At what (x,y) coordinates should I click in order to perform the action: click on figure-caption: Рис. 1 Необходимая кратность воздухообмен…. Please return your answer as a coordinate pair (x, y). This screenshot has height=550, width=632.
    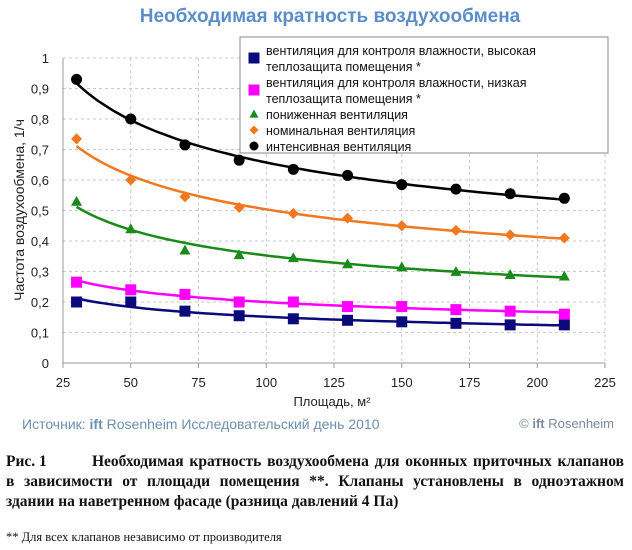
    Looking at the image, I should click on (315, 482).